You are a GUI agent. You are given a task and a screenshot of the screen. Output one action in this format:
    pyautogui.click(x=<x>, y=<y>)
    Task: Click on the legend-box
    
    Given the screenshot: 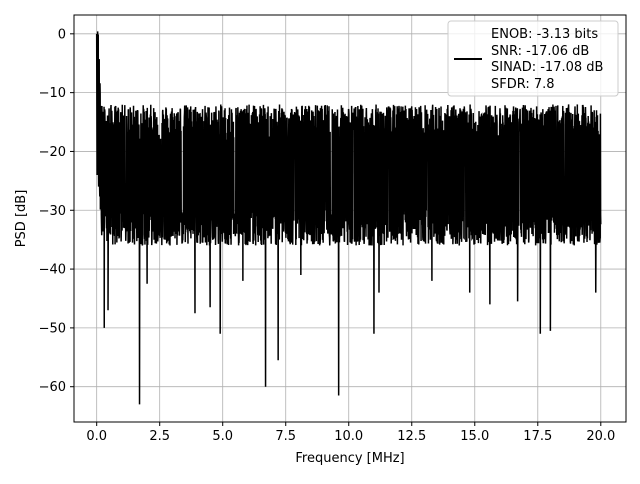 What is the action you would take?
    pyautogui.click(x=533, y=58)
    